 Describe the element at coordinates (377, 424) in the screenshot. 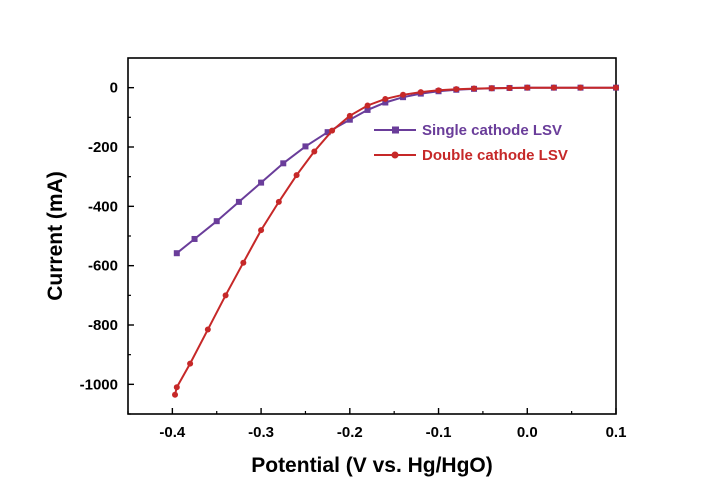

I see `x-axis-ticks: -0.4 -0.3 -0.2 -0.1 0.0 0.1` at that location.